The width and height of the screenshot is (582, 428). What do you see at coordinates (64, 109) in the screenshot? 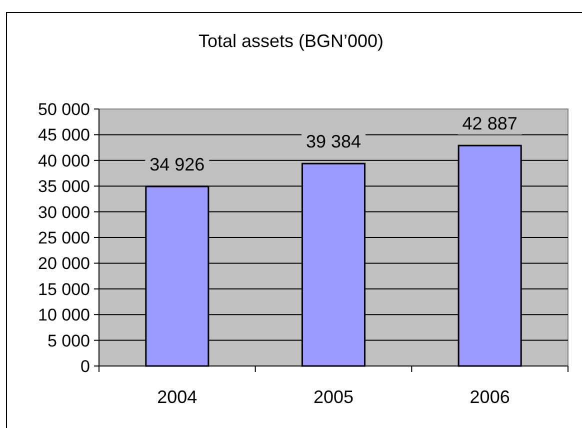
I see `y-tick-label: 50 000` at bounding box center [64, 109].